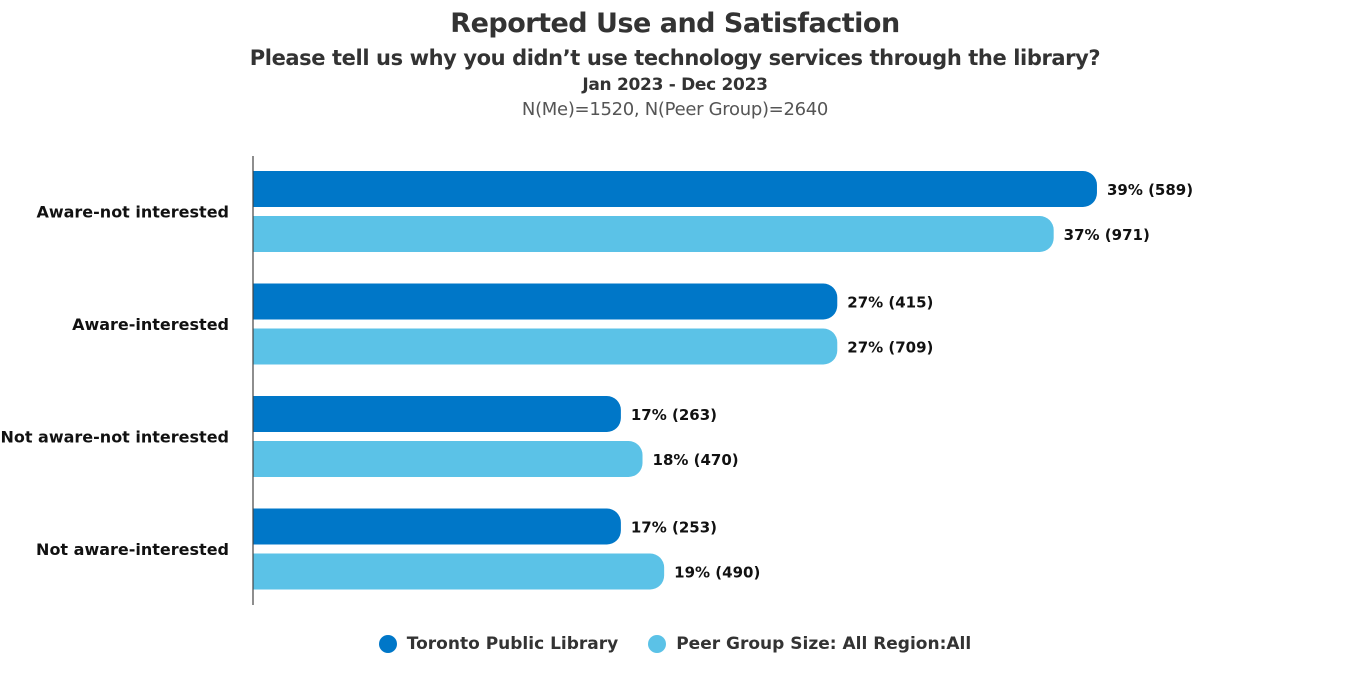  Describe the element at coordinates (150, 324) in the screenshot. I see `category-label: Aware-interested` at that location.